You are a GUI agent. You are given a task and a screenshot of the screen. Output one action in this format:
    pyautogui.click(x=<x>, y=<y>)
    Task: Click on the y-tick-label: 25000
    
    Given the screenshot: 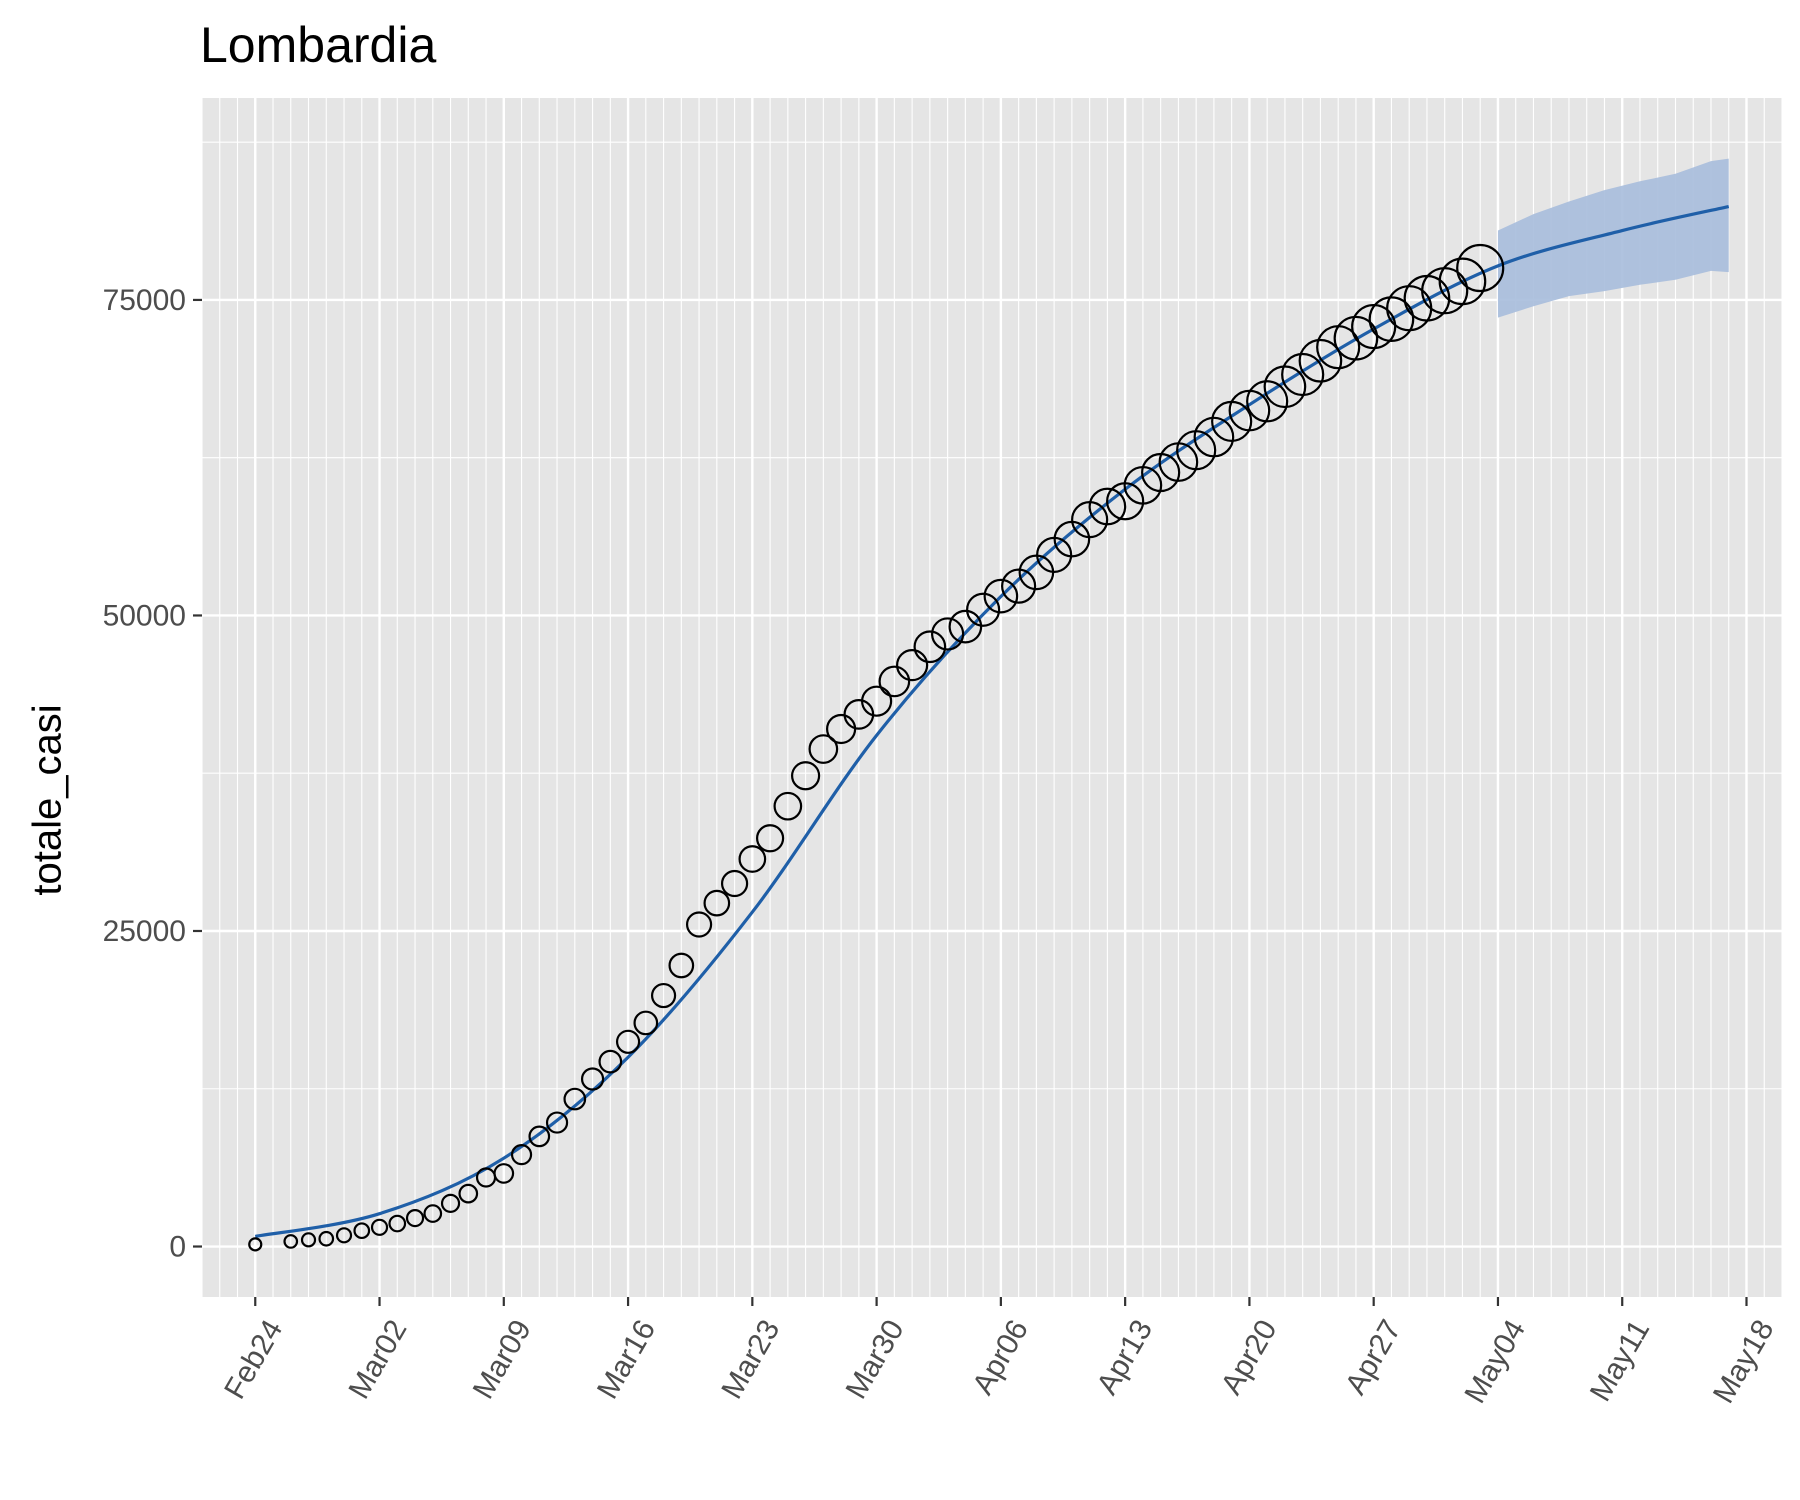 What is the action you would take?
    pyautogui.click(x=144, y=931)
    